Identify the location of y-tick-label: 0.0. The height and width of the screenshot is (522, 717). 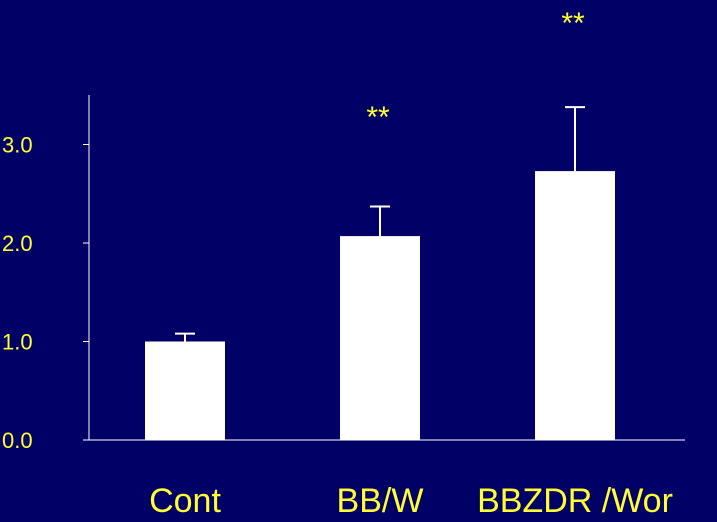
(17, 440).